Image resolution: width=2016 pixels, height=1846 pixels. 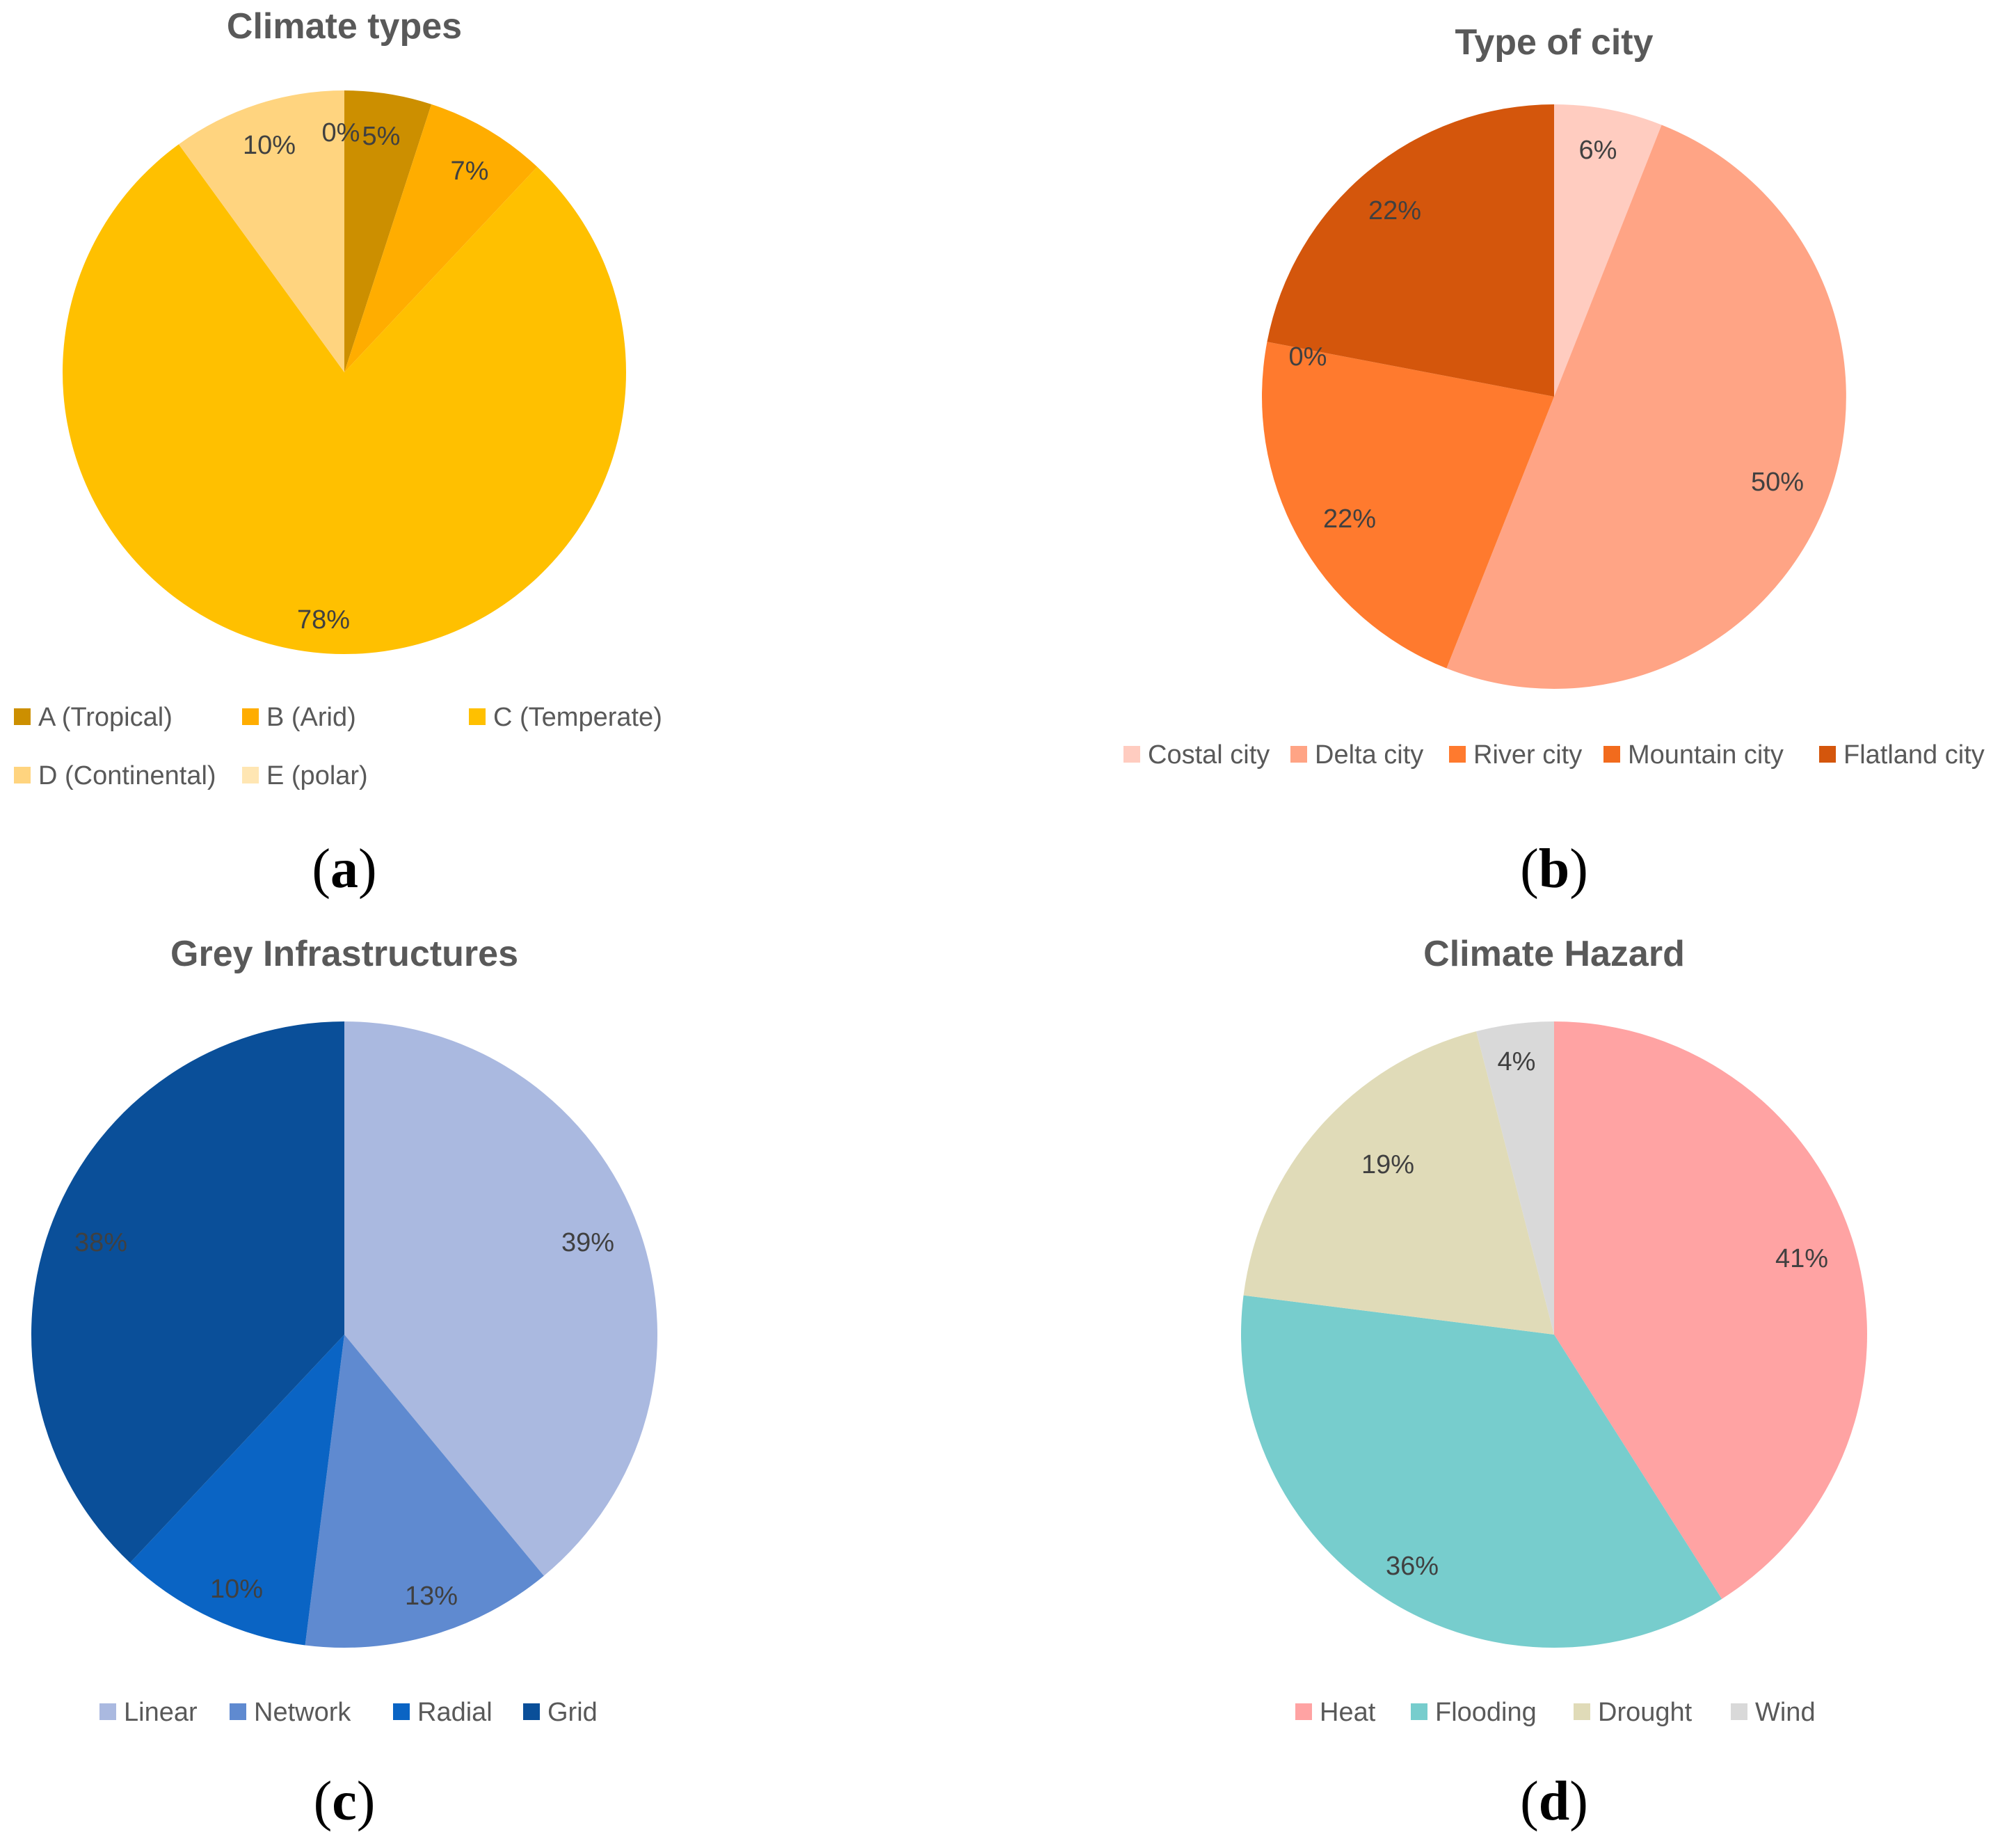 I want to click on data-label-radial: 10%, so click(x=236, y=1589).